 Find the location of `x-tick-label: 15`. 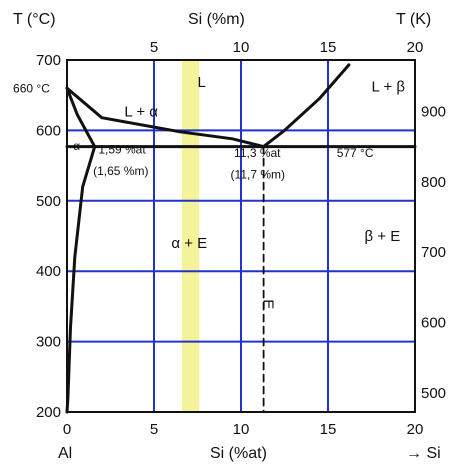

x-tick-label: 15 is located at coordinates (328, 429).